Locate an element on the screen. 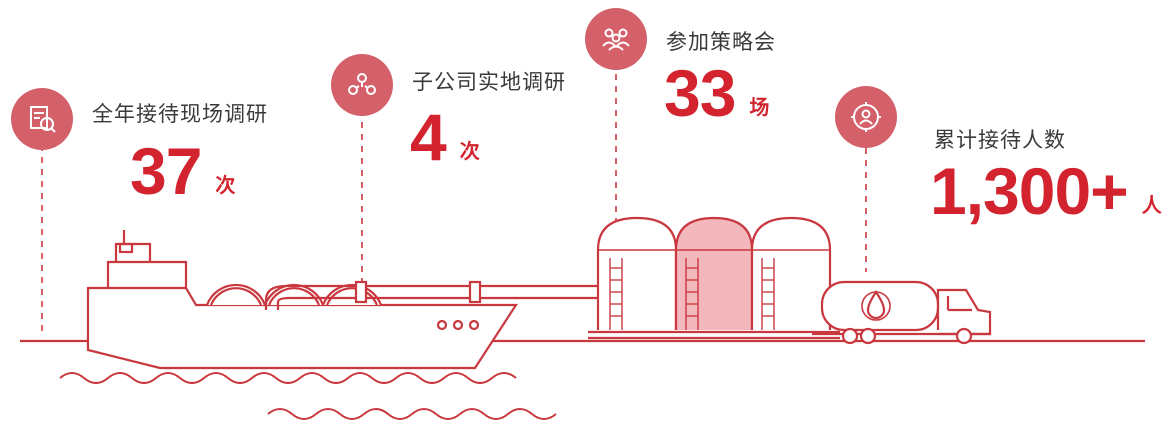  people-network-icon is located at coordinates (362, 85).